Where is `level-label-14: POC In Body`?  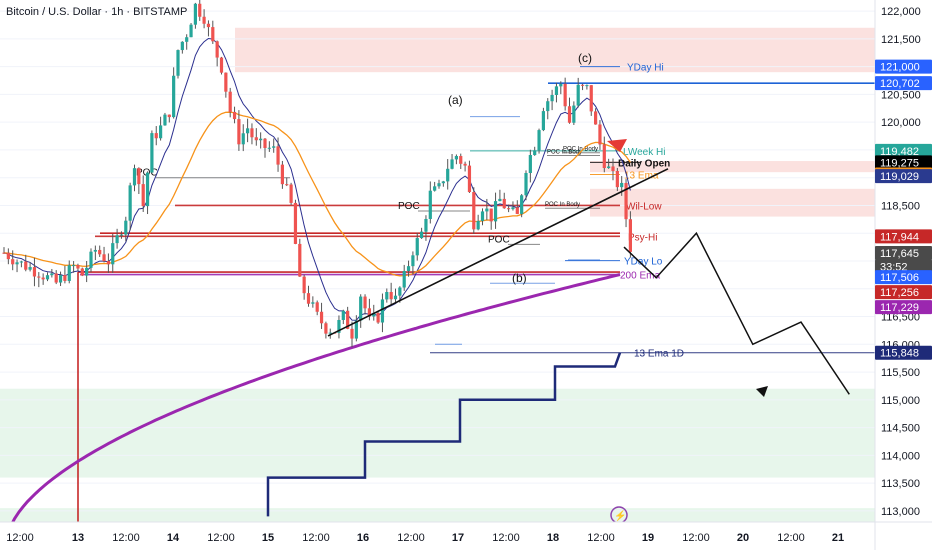
level-label-14: POC In Body is located at coordinates (580, 150).